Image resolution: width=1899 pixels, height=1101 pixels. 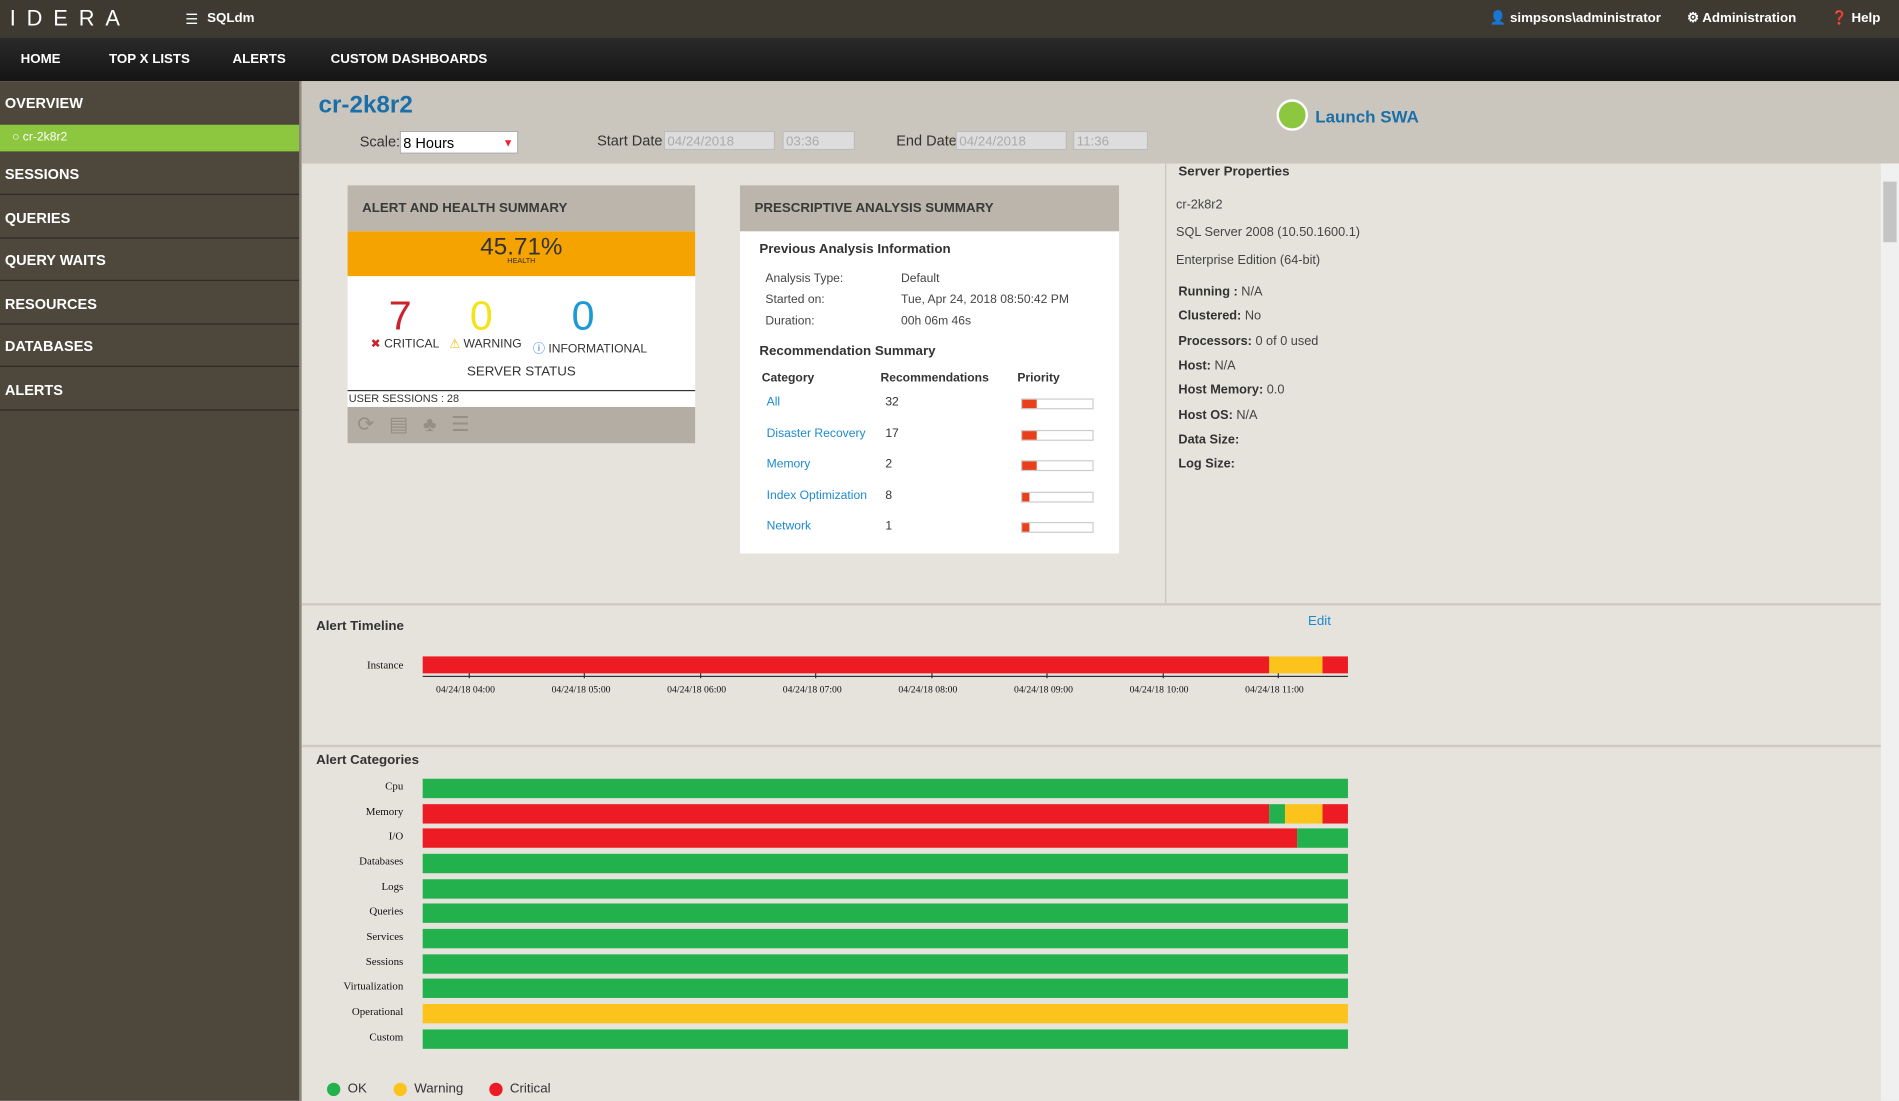 I want to click on category-link: Disaster Recovery, so click(x=816, y=433).